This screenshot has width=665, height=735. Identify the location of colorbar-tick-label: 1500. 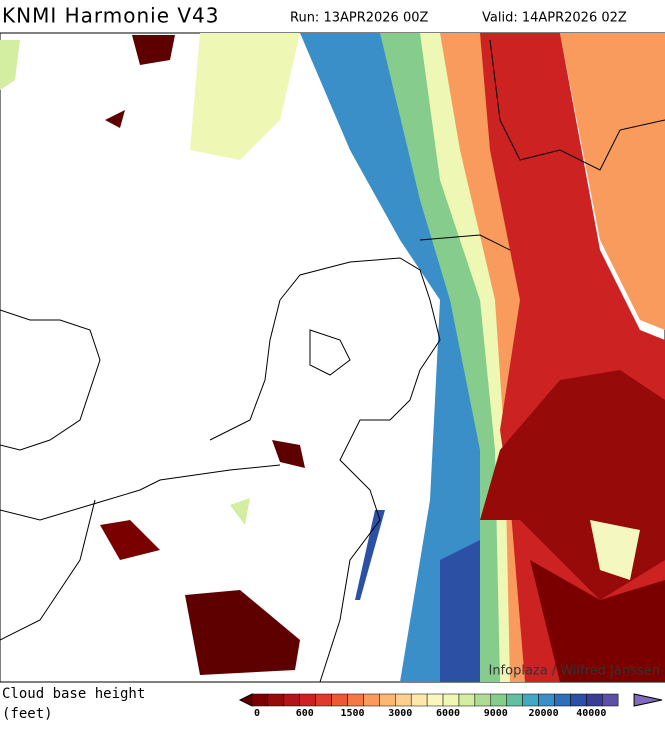
(352, 713).